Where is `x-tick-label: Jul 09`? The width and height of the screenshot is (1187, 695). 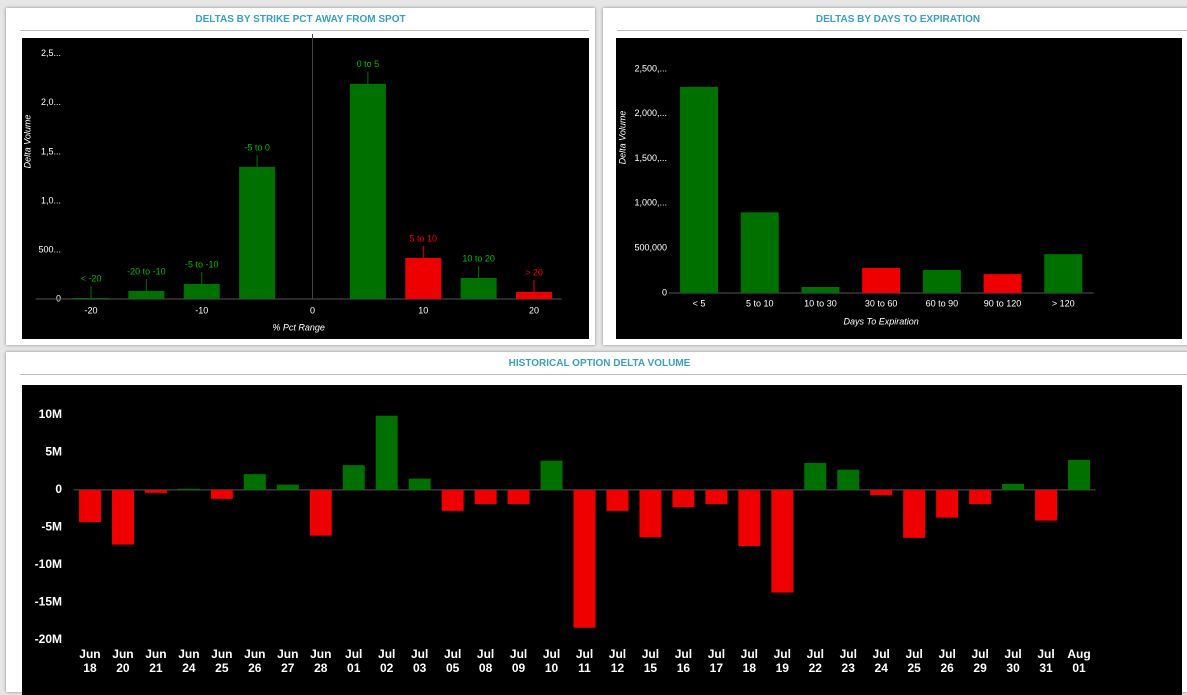
x-tick-label: Jul 09 is located at coordinates (518, 661).